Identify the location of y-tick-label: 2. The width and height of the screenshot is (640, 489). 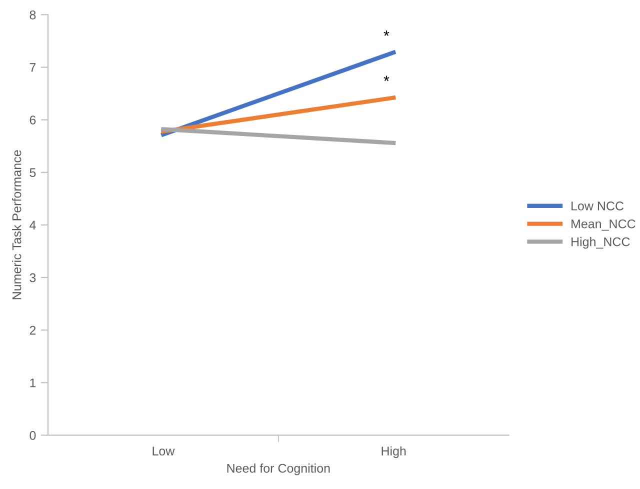
(33, 330).